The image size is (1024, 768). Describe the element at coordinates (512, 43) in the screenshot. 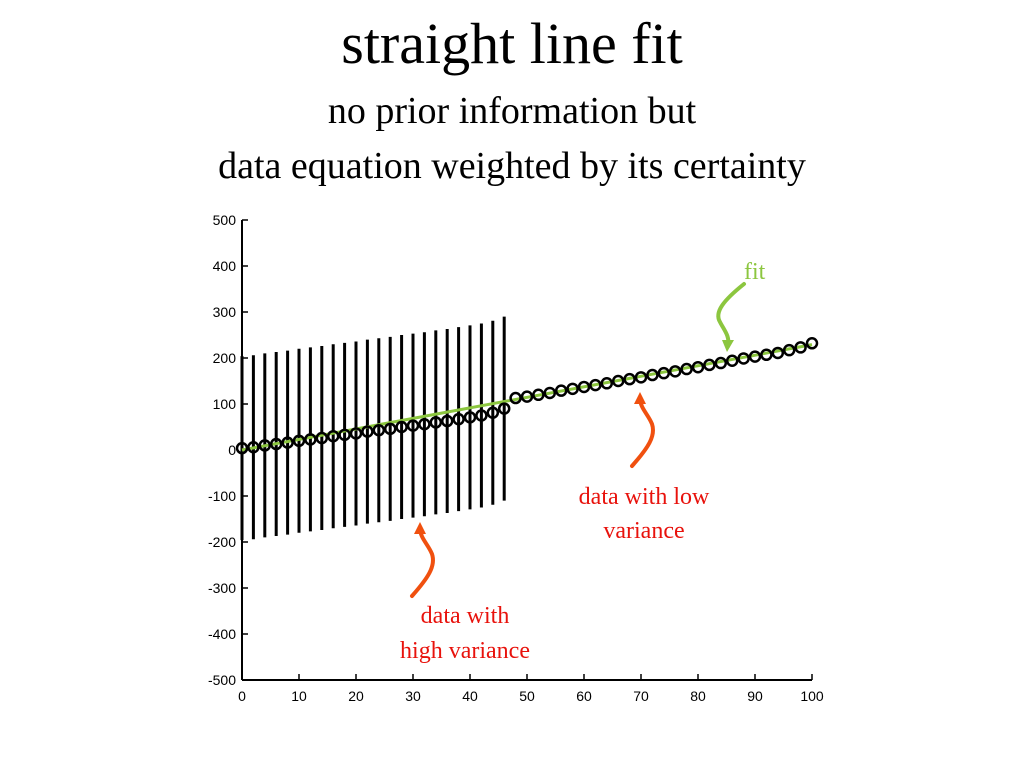

I see `slide-title: straight line fit` at that location.